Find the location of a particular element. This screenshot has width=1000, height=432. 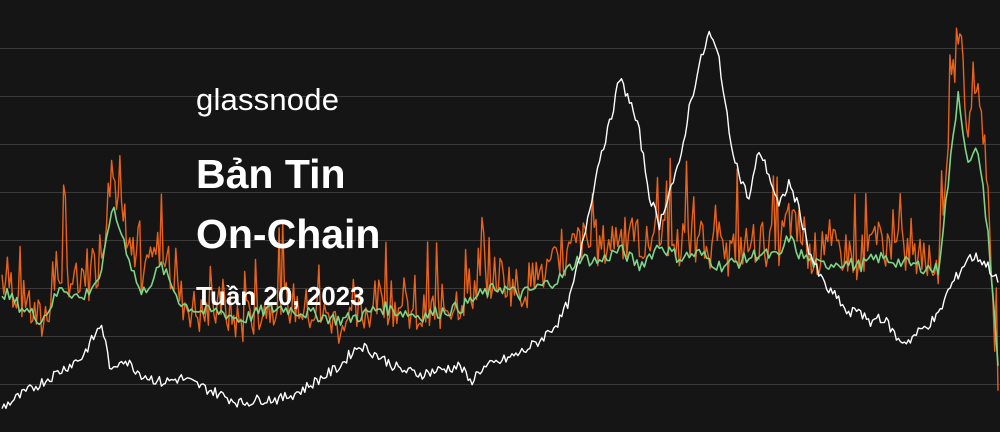

text-overlay: glassnode Bản Tin On-Chain Tuần 20, 2023 is located at coordinates (288, 197).